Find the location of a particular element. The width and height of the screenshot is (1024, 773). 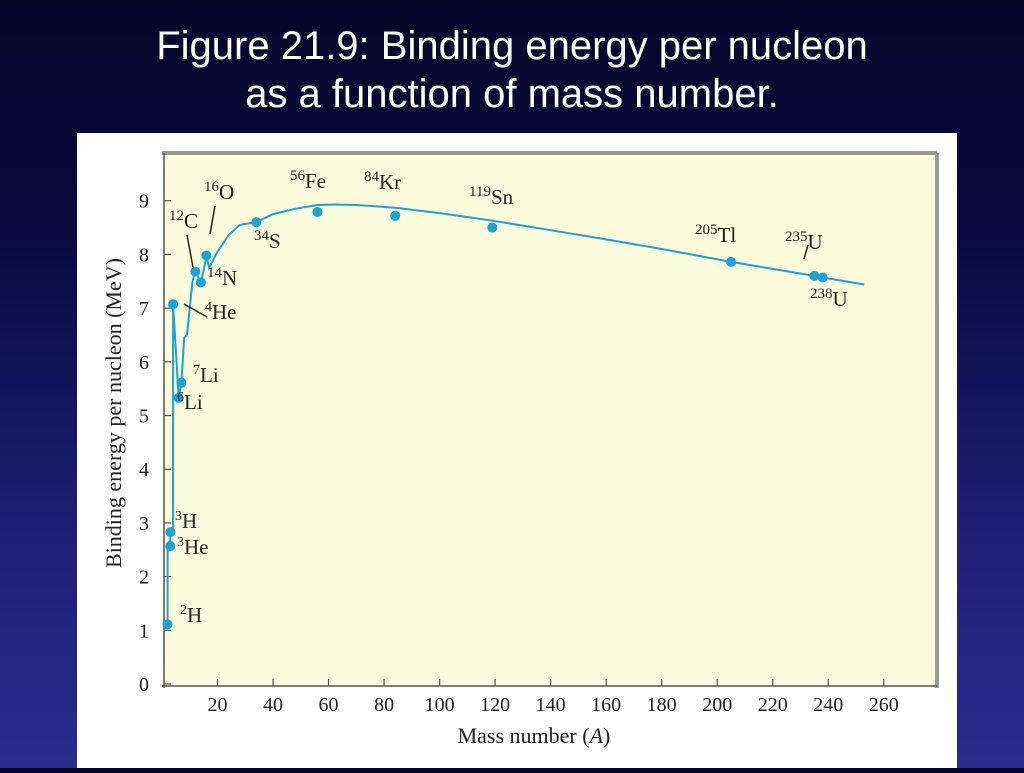

nuclide-label: 84Kr is located at coordinates (382, 181).